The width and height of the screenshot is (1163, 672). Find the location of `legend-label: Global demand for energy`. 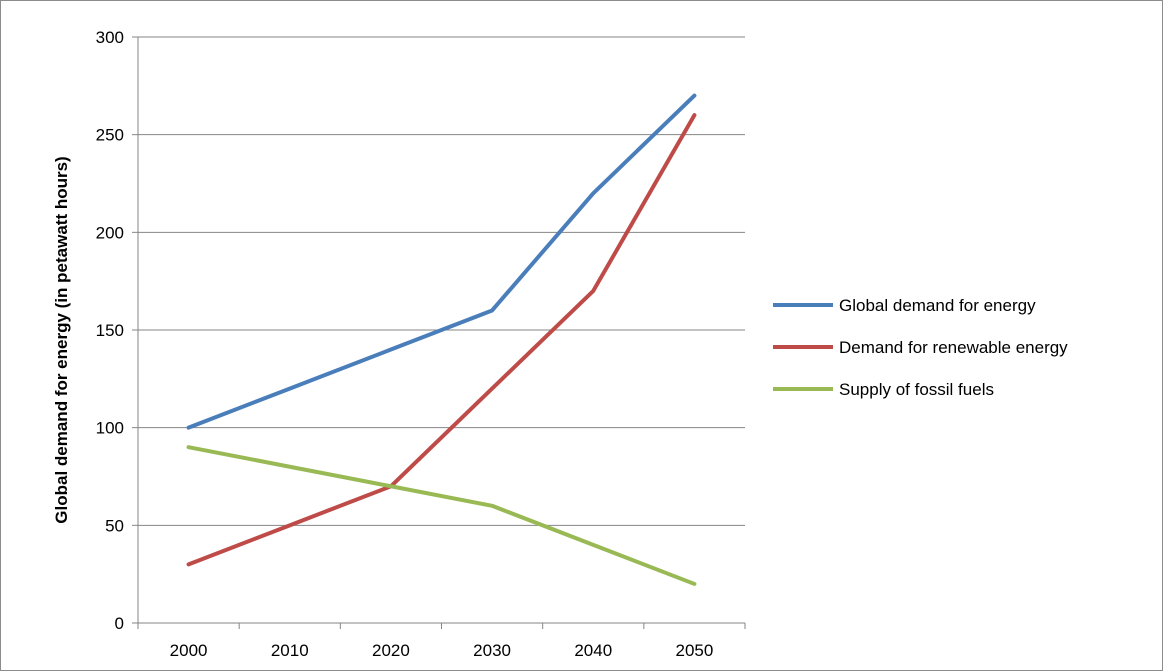

legend-label: Global demand for energy is located at coordinates (937, 305).